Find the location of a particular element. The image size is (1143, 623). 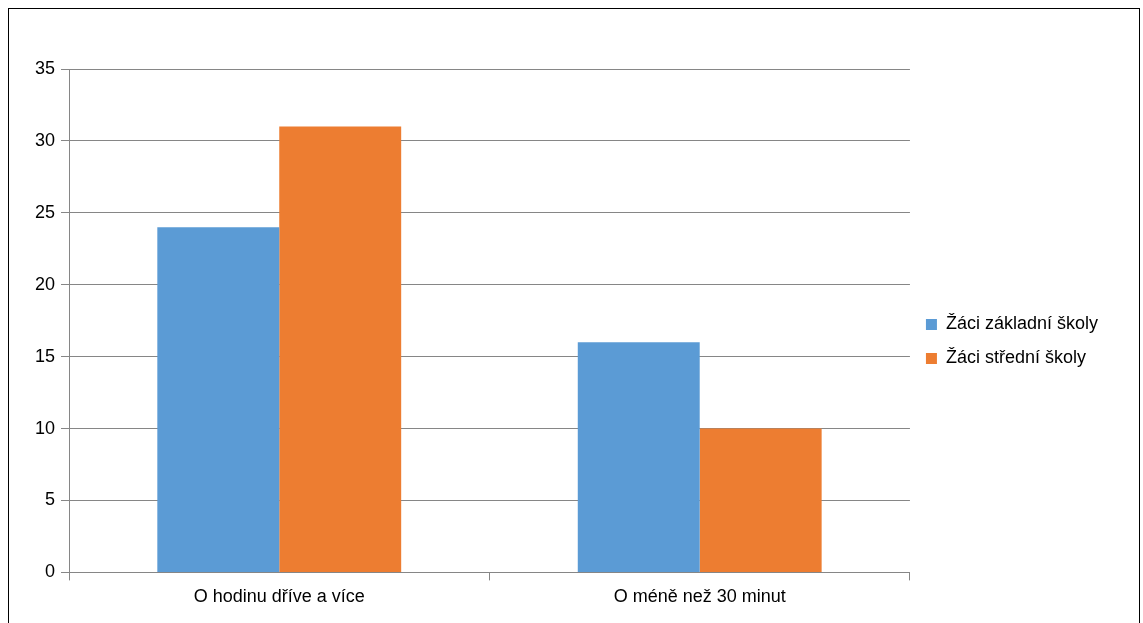

legend-label: Žáci základní školy is located at coordinates (1021, 323).